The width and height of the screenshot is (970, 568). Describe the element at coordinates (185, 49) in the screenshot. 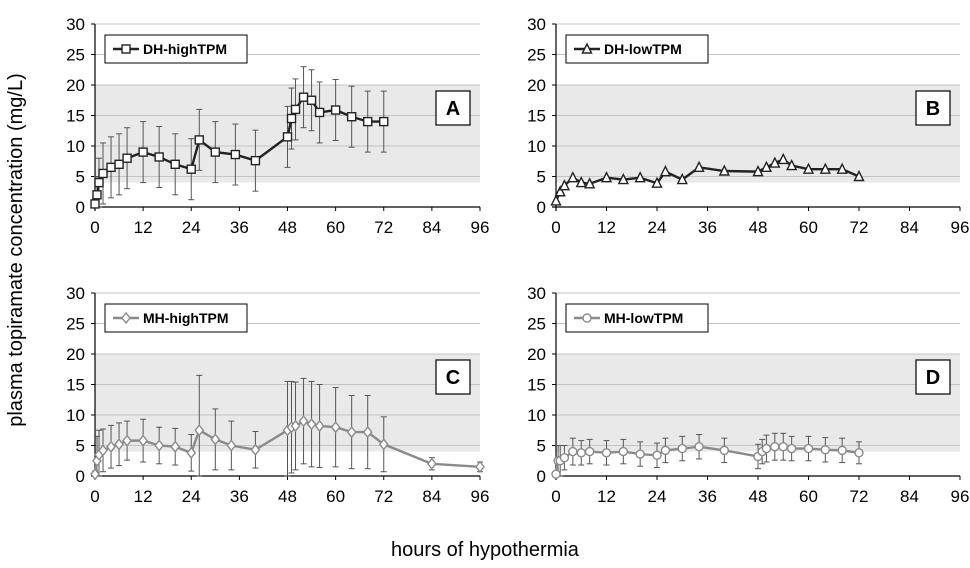

I see `legend-label: DH-highTPM` at that location.